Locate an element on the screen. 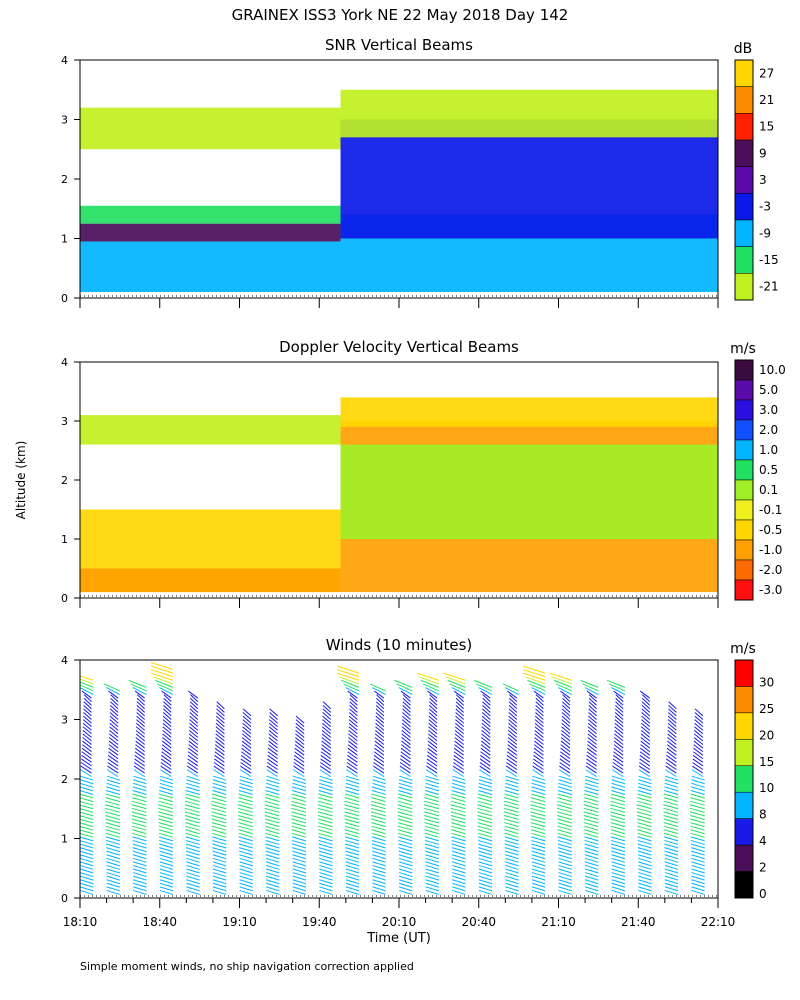  colorbar-label: 8 is located at coordinates (763, 815).